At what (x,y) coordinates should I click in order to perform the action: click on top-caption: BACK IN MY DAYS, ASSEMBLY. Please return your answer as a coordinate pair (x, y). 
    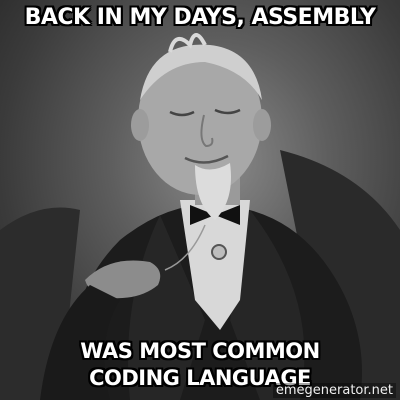
    Looking at the image, I should click on (200, 17).